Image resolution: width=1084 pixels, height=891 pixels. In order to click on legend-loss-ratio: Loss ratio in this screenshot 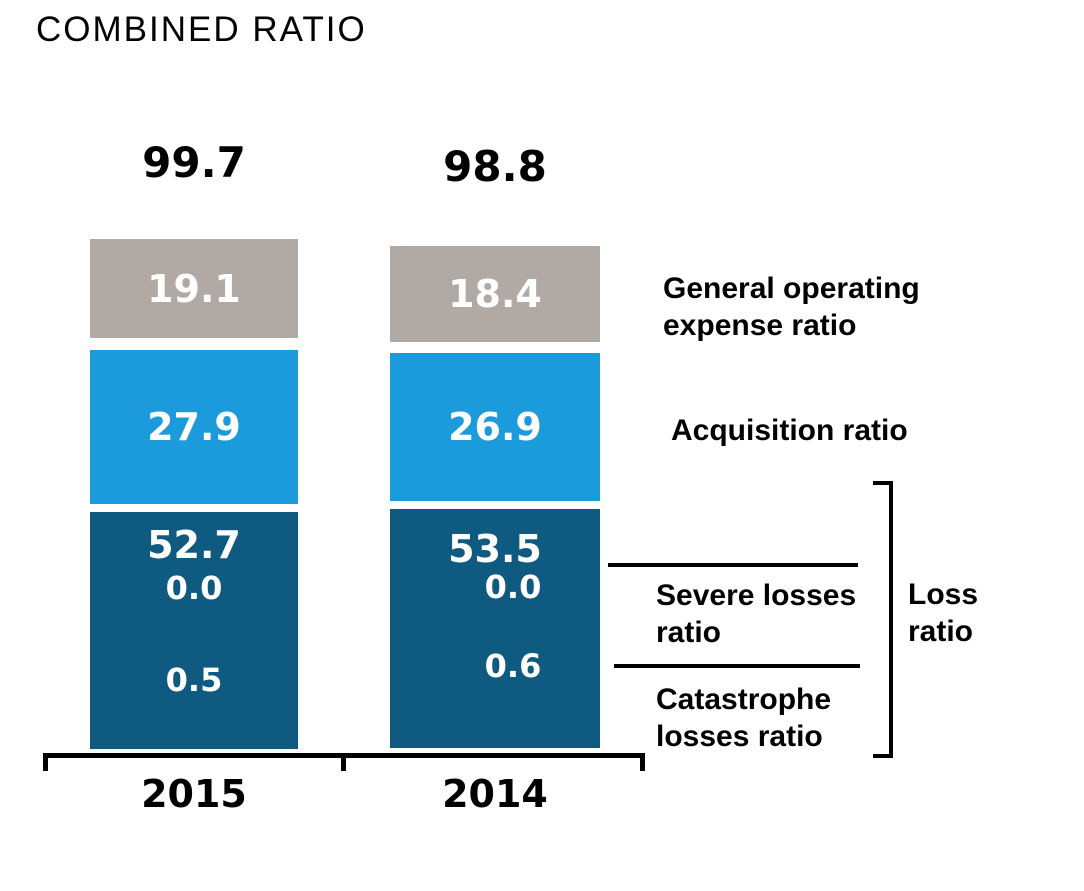, I will do `click(943, 613)`.